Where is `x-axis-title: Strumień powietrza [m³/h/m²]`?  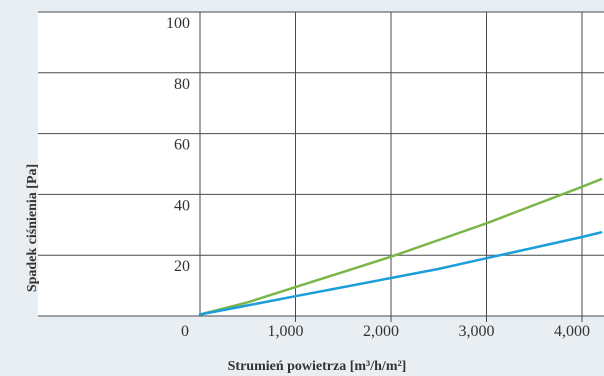
x-axis-title: Strumień powietrza [m³/h/m²] is located at coordinates (317, 366).